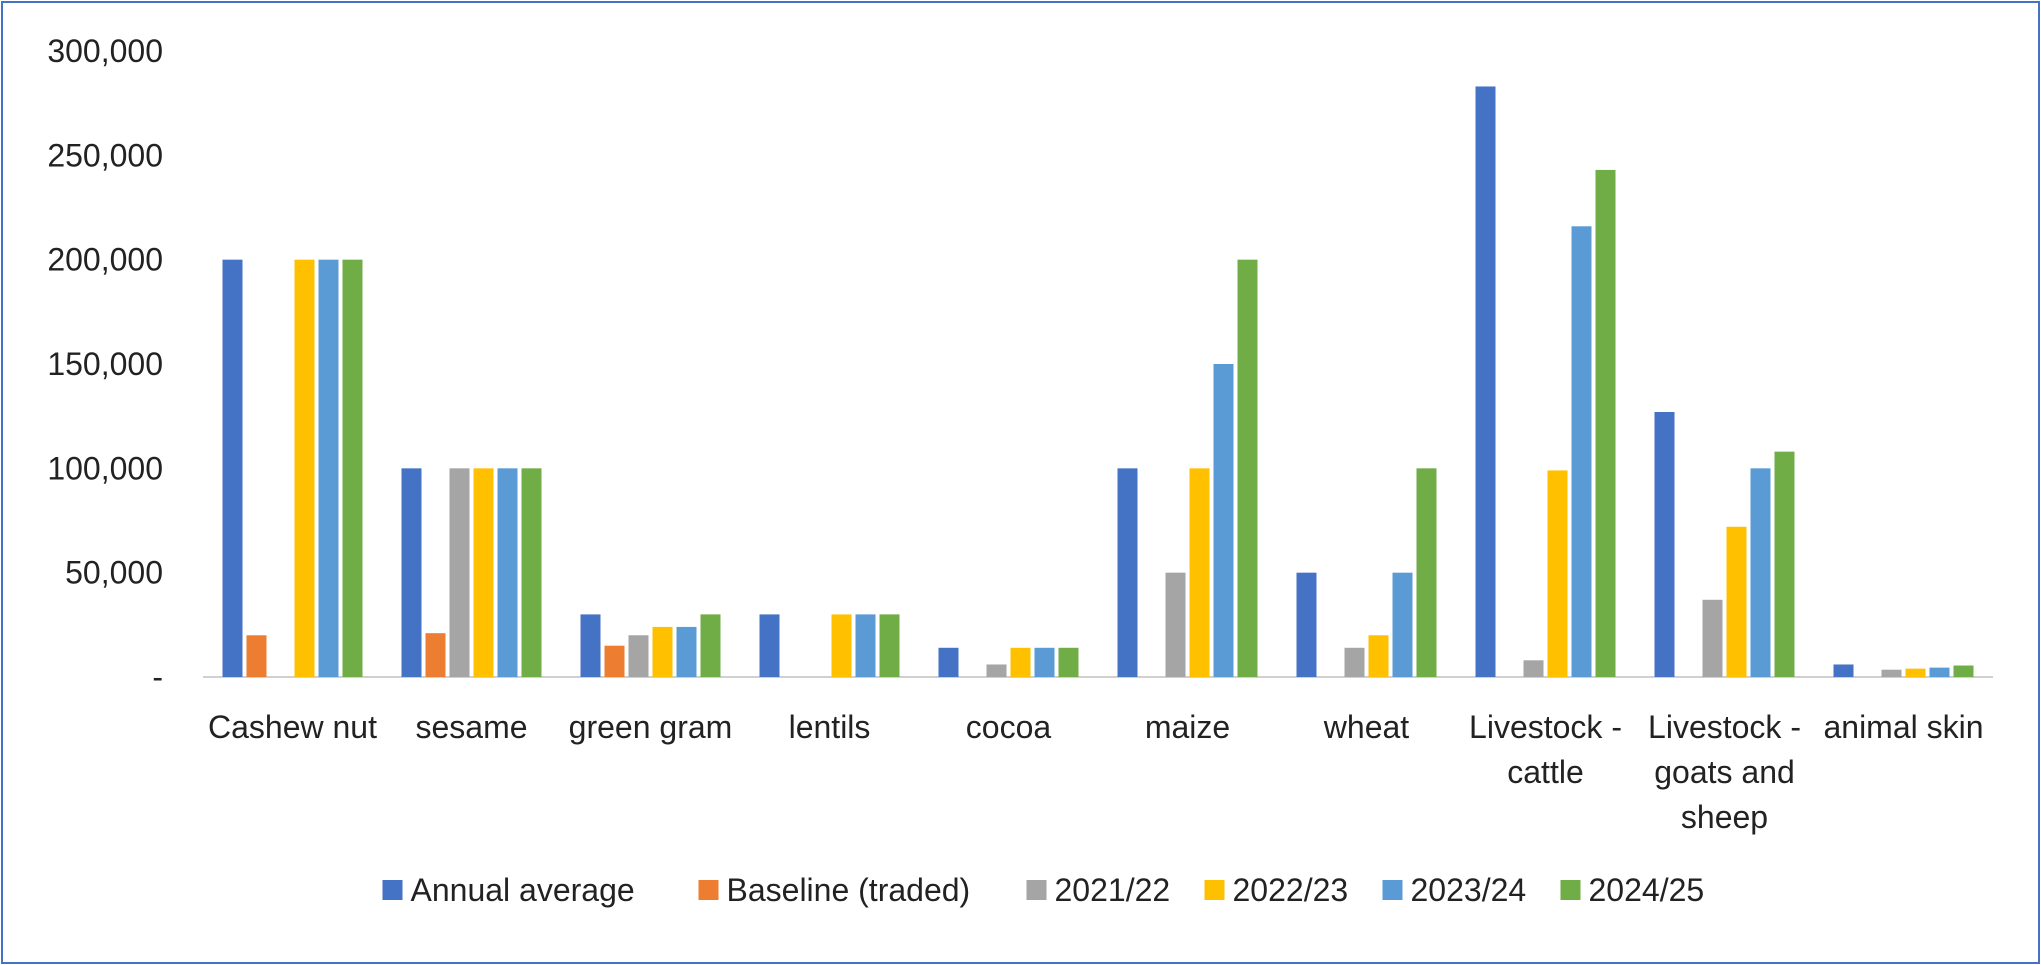 This screenshot has height=965, width=2041. I want to click on x-tick-label: Livestock - cattle, so click(1545, 749).